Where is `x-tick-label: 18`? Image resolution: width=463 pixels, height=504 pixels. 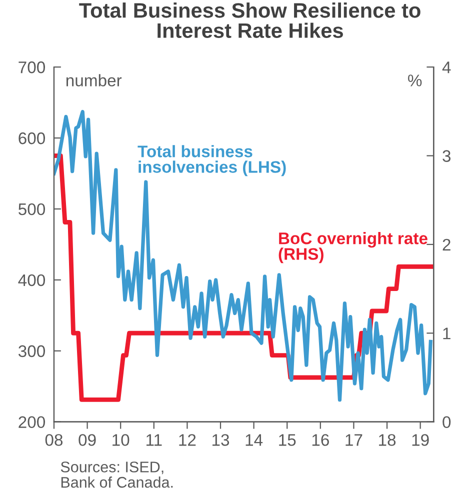 x-tick-label: 18 is located at coordinates (387, 440).